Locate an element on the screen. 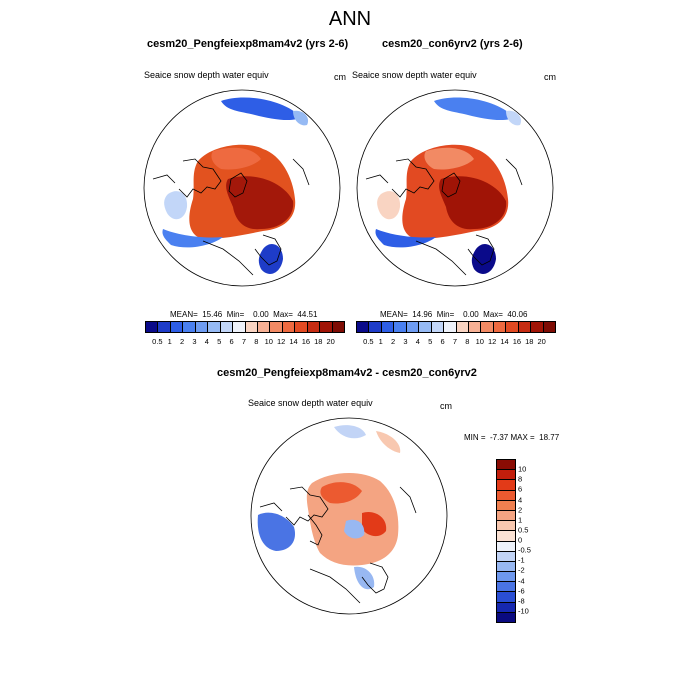 The height and width of the screenshot is (700, 700). panel-2-colorbar-tick-label: 7 is located at coordinates (455, 341).